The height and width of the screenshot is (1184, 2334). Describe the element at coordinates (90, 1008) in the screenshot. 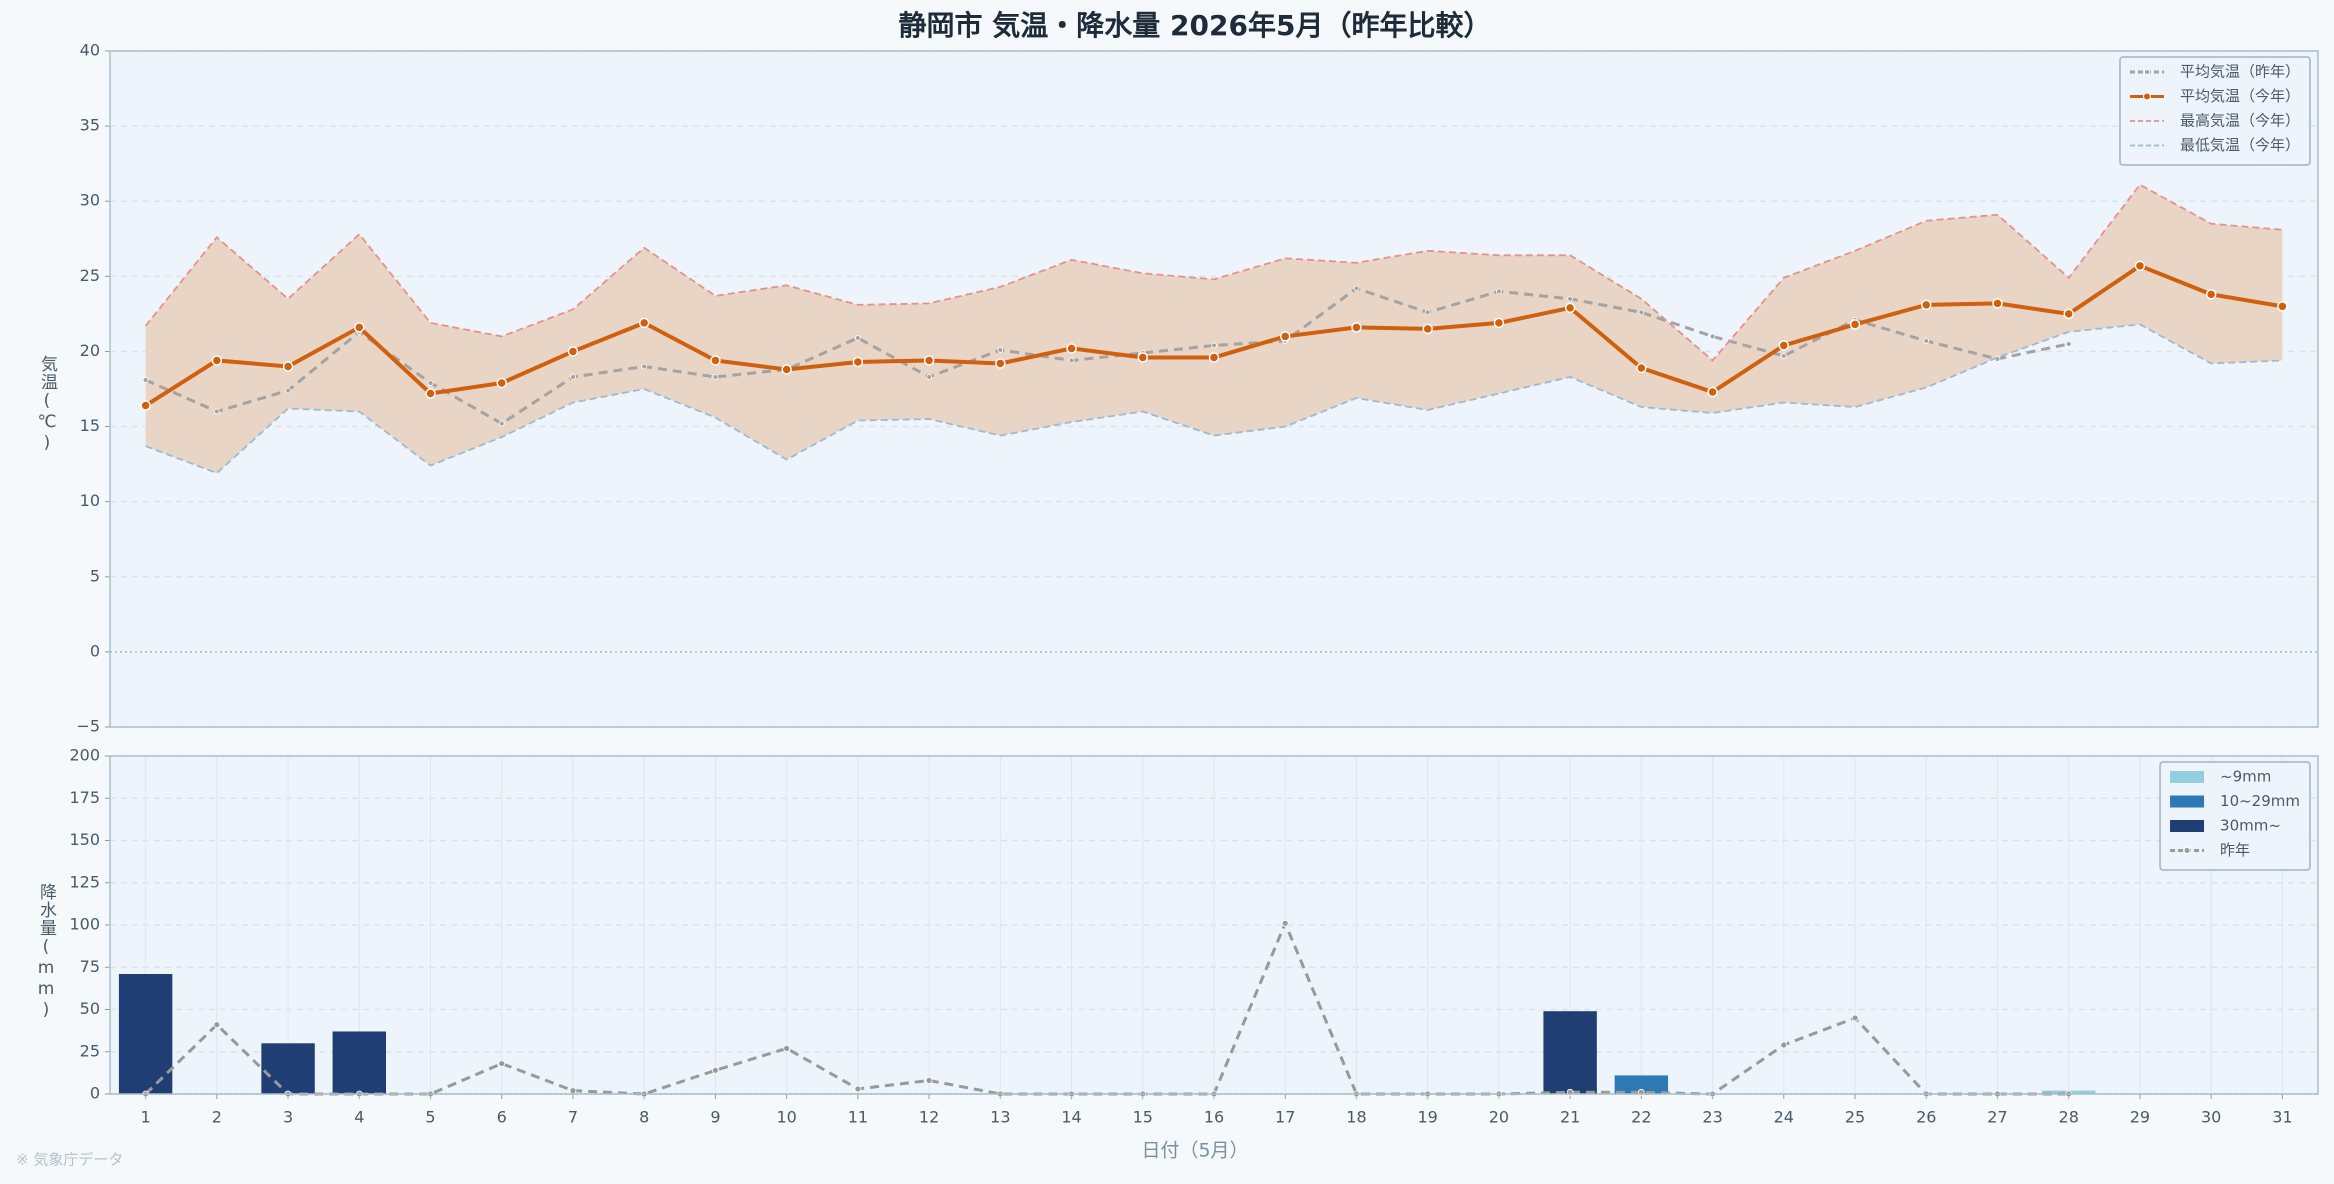

I see `y-tick-label: 50` at that location.